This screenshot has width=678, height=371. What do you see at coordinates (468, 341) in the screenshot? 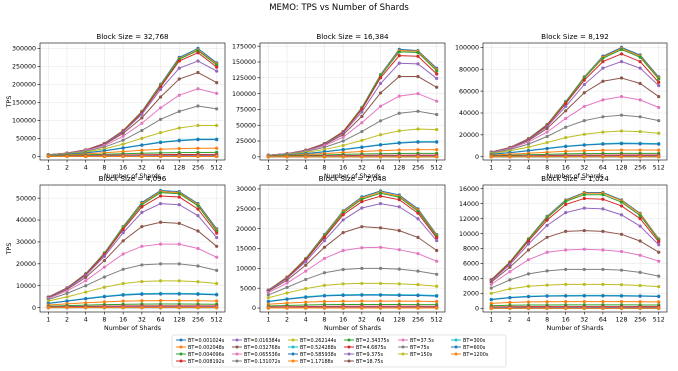
I see `legend-entry: BT=300s` at bounding box center [468, 341].